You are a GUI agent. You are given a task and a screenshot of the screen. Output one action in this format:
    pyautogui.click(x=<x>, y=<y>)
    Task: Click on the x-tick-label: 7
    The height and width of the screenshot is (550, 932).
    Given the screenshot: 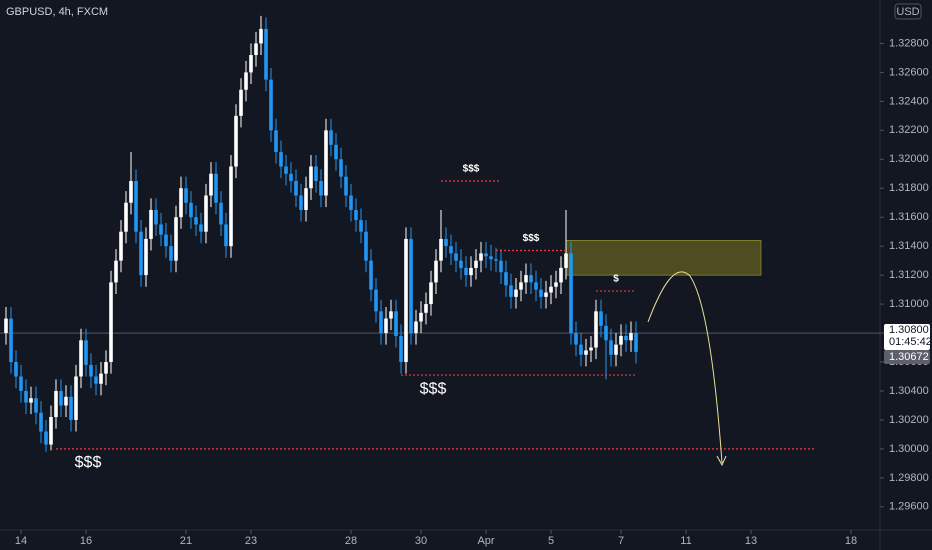 What is the action you would take?
    pyautogui.click(x=621, y=541)
    